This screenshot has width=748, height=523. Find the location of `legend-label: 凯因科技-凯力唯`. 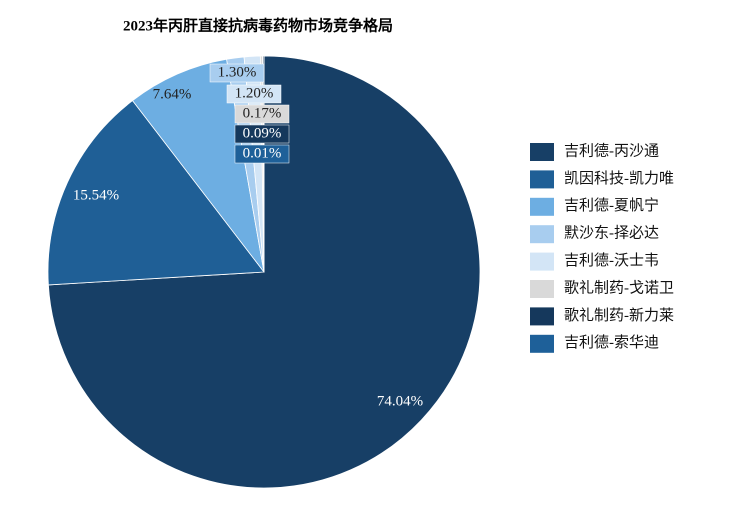

legend-label: 凯因科技-凯力唯 is located at coordinates (619, 178).